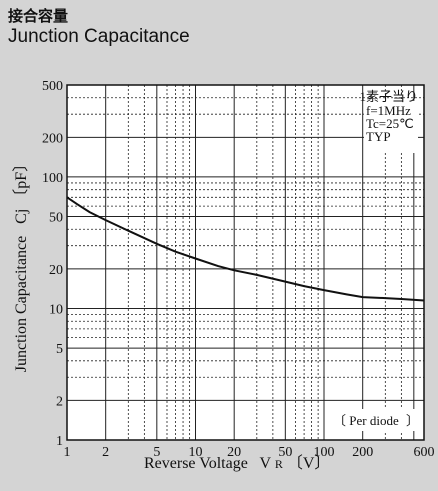  I want to click on y-tick-label: 200, so click(52, 138).